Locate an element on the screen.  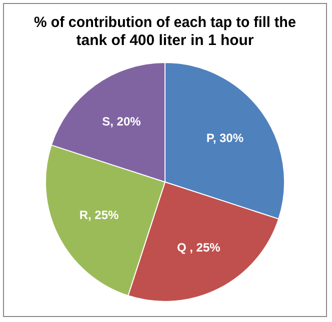
slice-label: S, 20% is located at coordinates (122, 121).